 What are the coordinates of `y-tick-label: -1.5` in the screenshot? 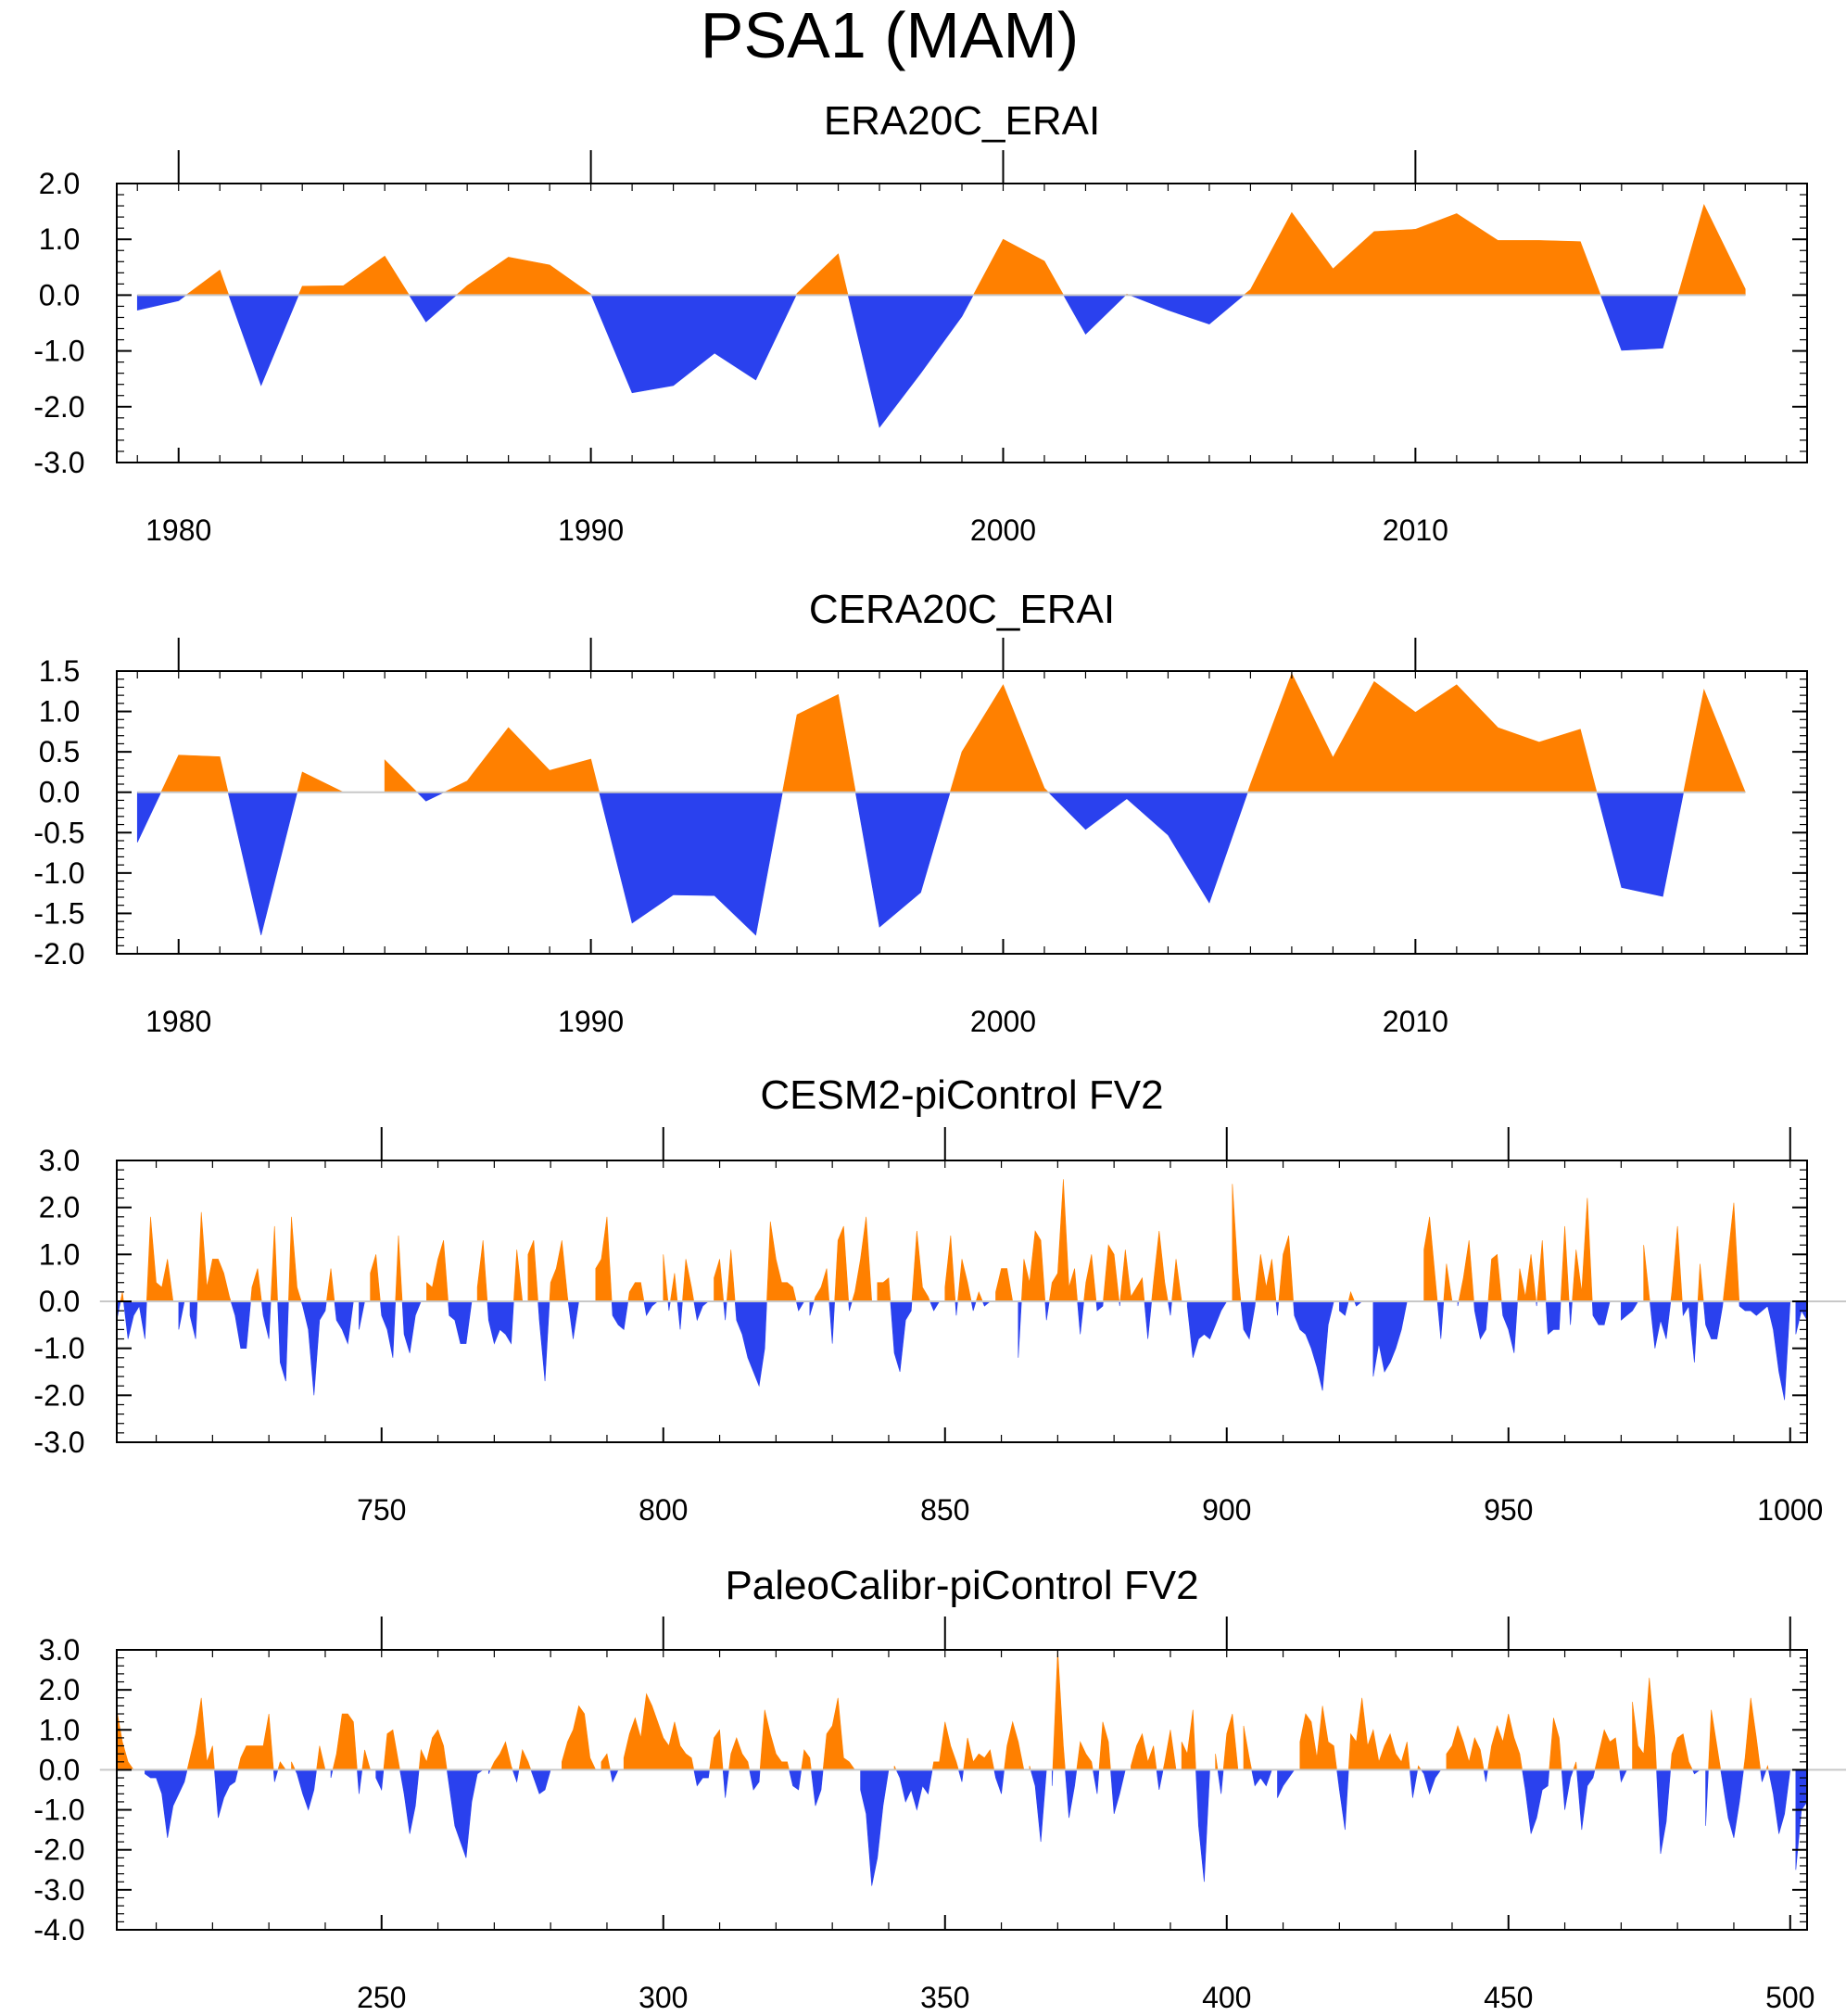 It's located at (58, 913).